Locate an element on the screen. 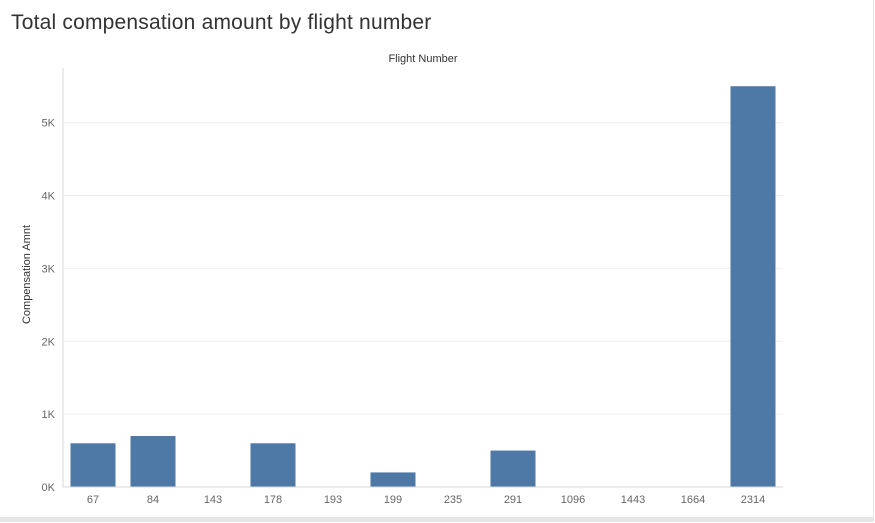 This screenshot has width=875, height=523. x-tick-label: 2314 is located at coordinates (753, 500).